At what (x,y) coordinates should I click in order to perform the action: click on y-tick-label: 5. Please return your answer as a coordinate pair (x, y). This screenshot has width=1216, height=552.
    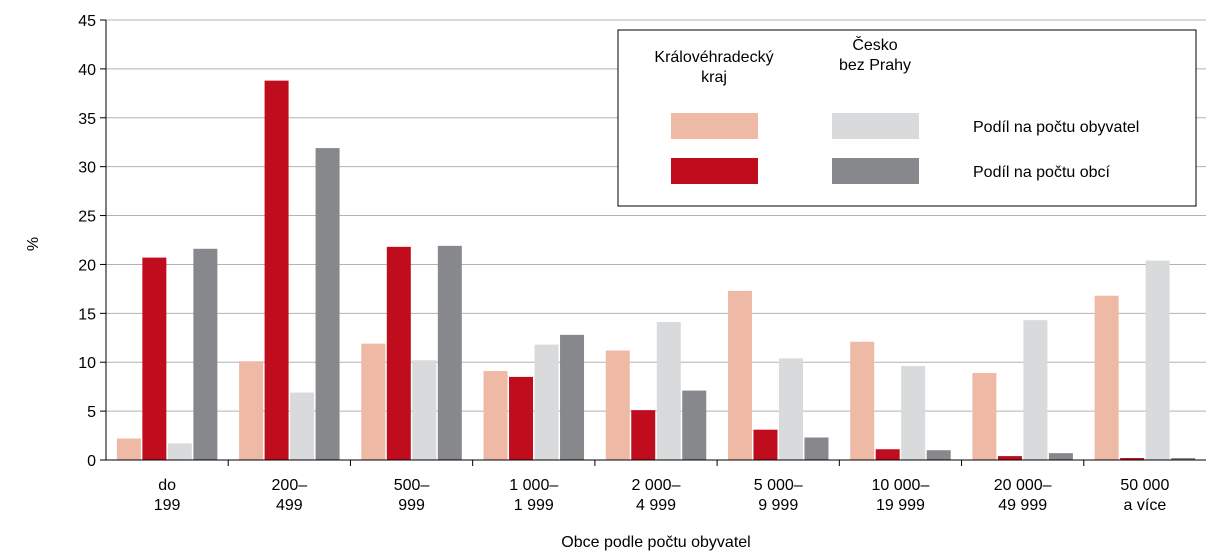
    Looking at the image, I should click on (91, 412).